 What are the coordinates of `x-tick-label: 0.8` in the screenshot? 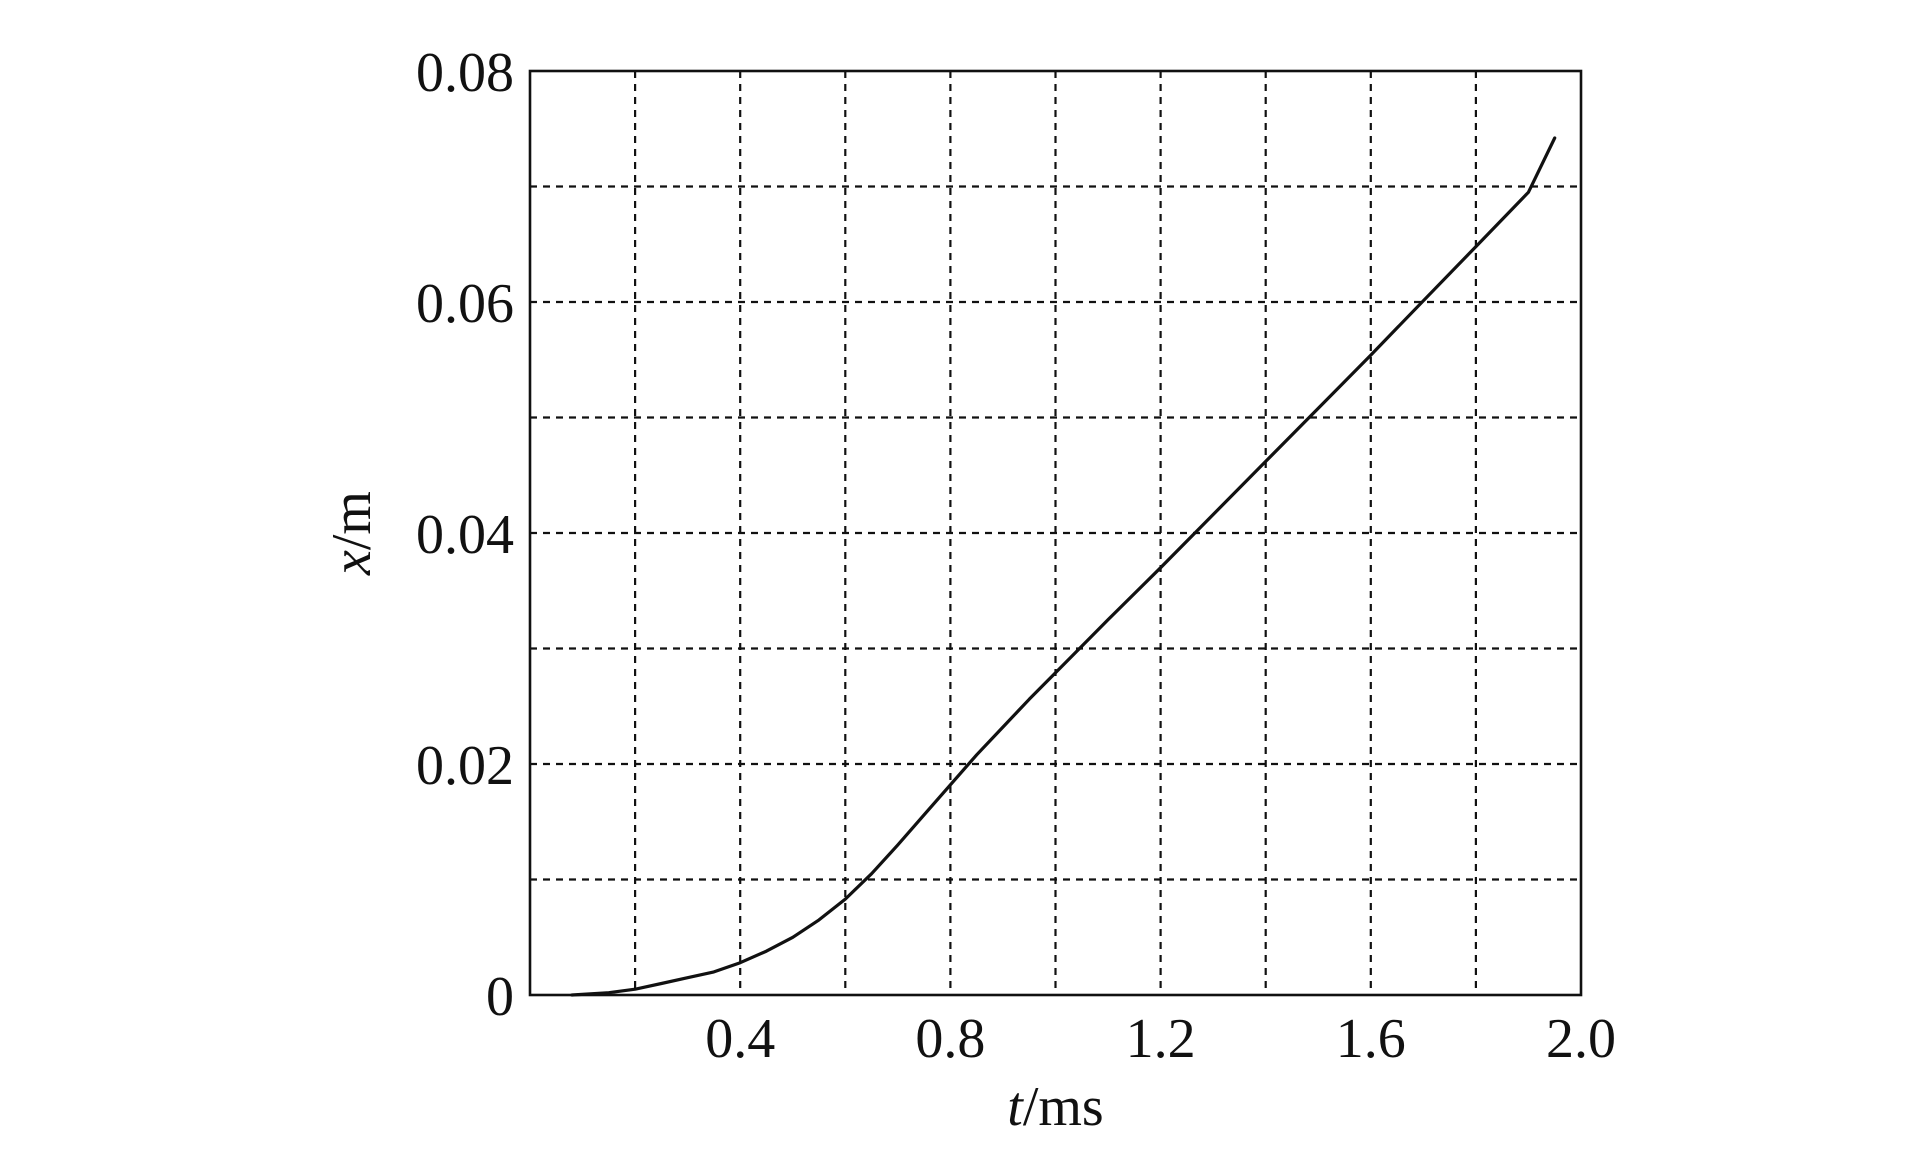 It's located at (950, 1039).